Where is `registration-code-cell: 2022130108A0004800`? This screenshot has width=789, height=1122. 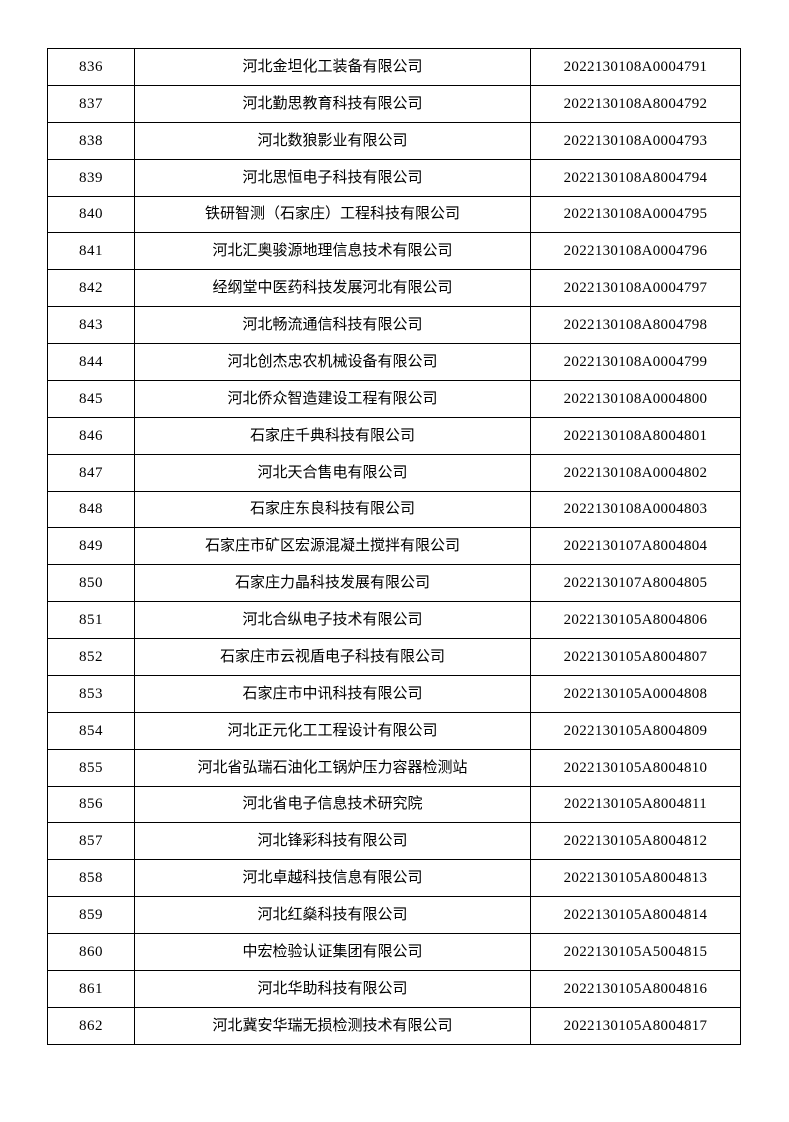
registration-code-cell: 2022130108A0004800 is located at coordinates (635, 398).